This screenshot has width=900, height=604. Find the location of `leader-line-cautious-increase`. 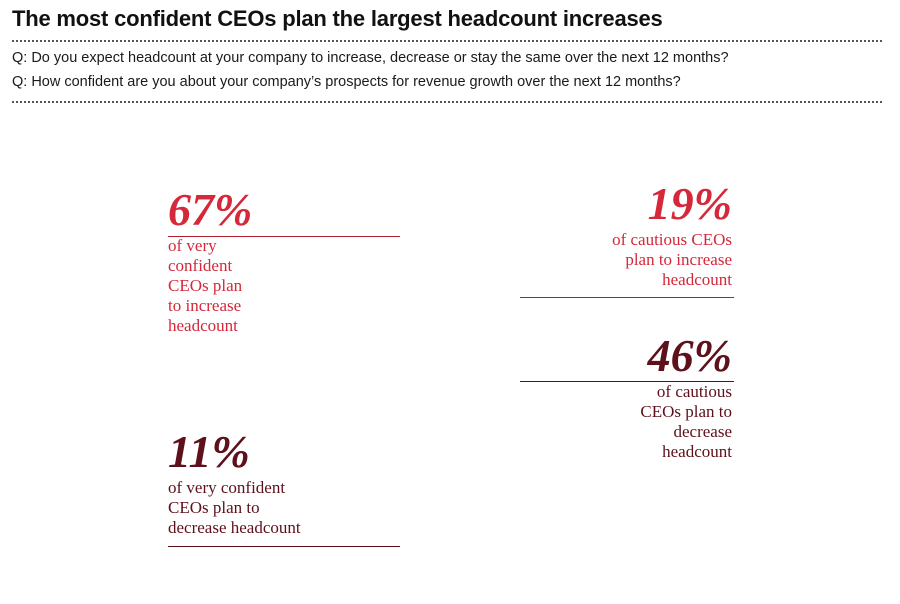

leader-line-cautious-increase is located at coordinates (627, 297).